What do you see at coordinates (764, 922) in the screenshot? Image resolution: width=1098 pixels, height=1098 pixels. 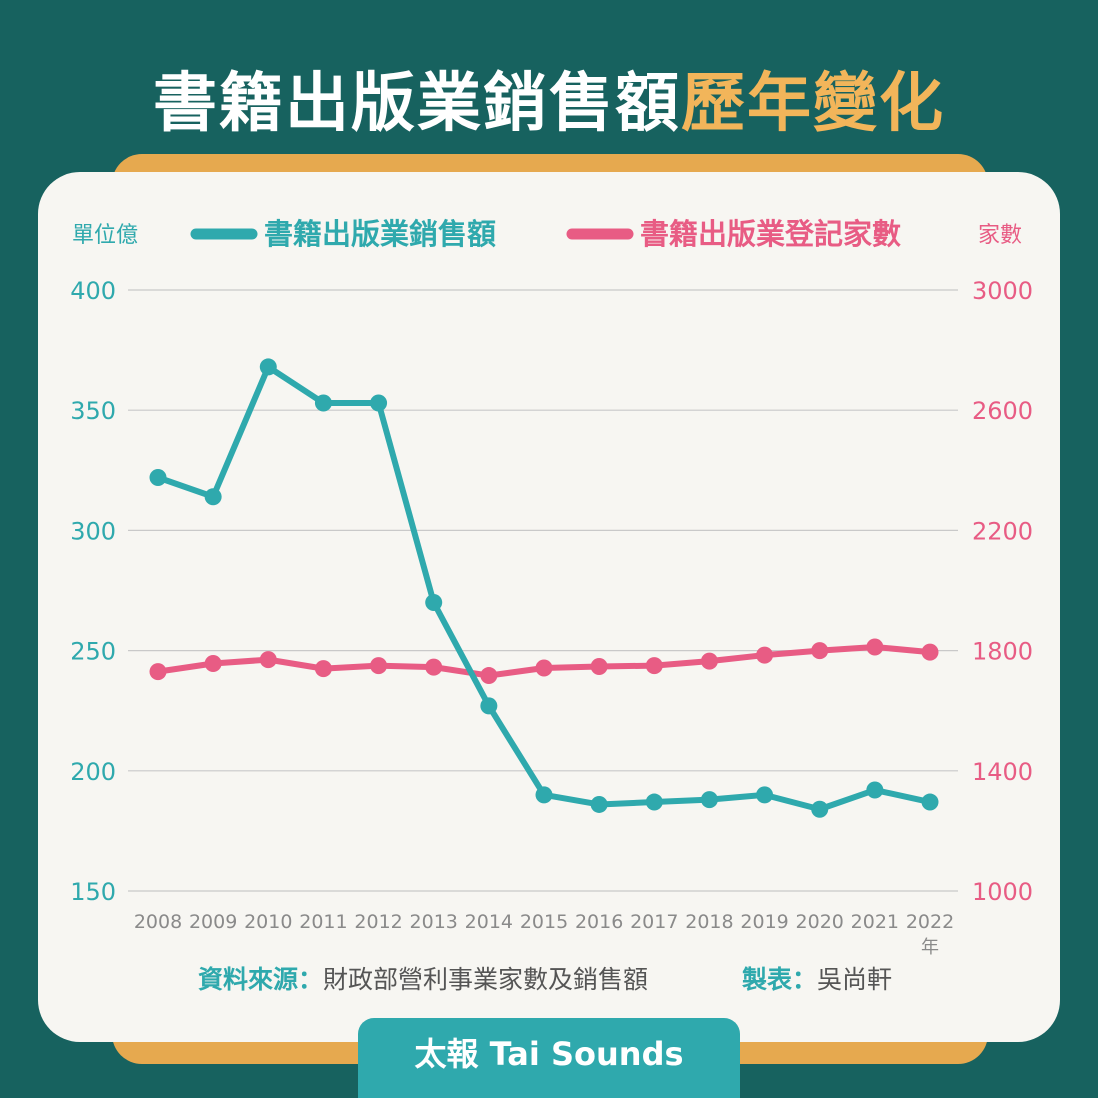 I see `x-tick-label: 2019` at bounding box center [764, 922].